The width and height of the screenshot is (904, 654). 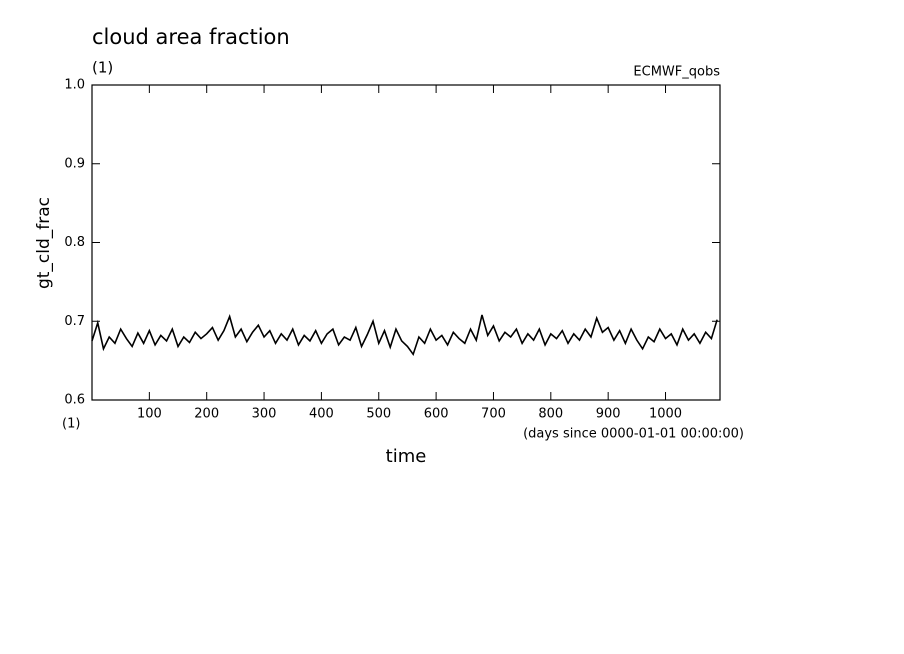 What do you see at coordinates (71, 424) in the screenshot?
I see `x-unit-label: (1)` at bounding box center [71, 424].